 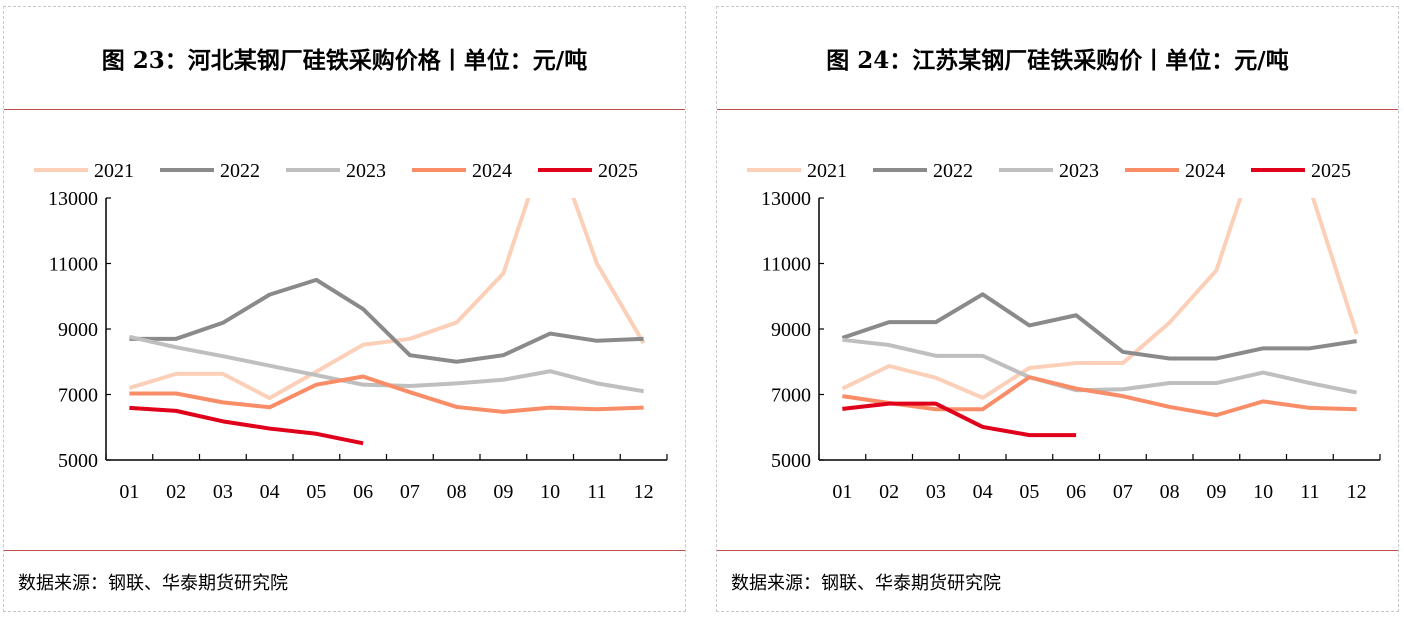 I want to click on chart-title: 图 24：江苏某钢厂硅铁采购价丨单位：元/吨, so click(x=1057, y=58).